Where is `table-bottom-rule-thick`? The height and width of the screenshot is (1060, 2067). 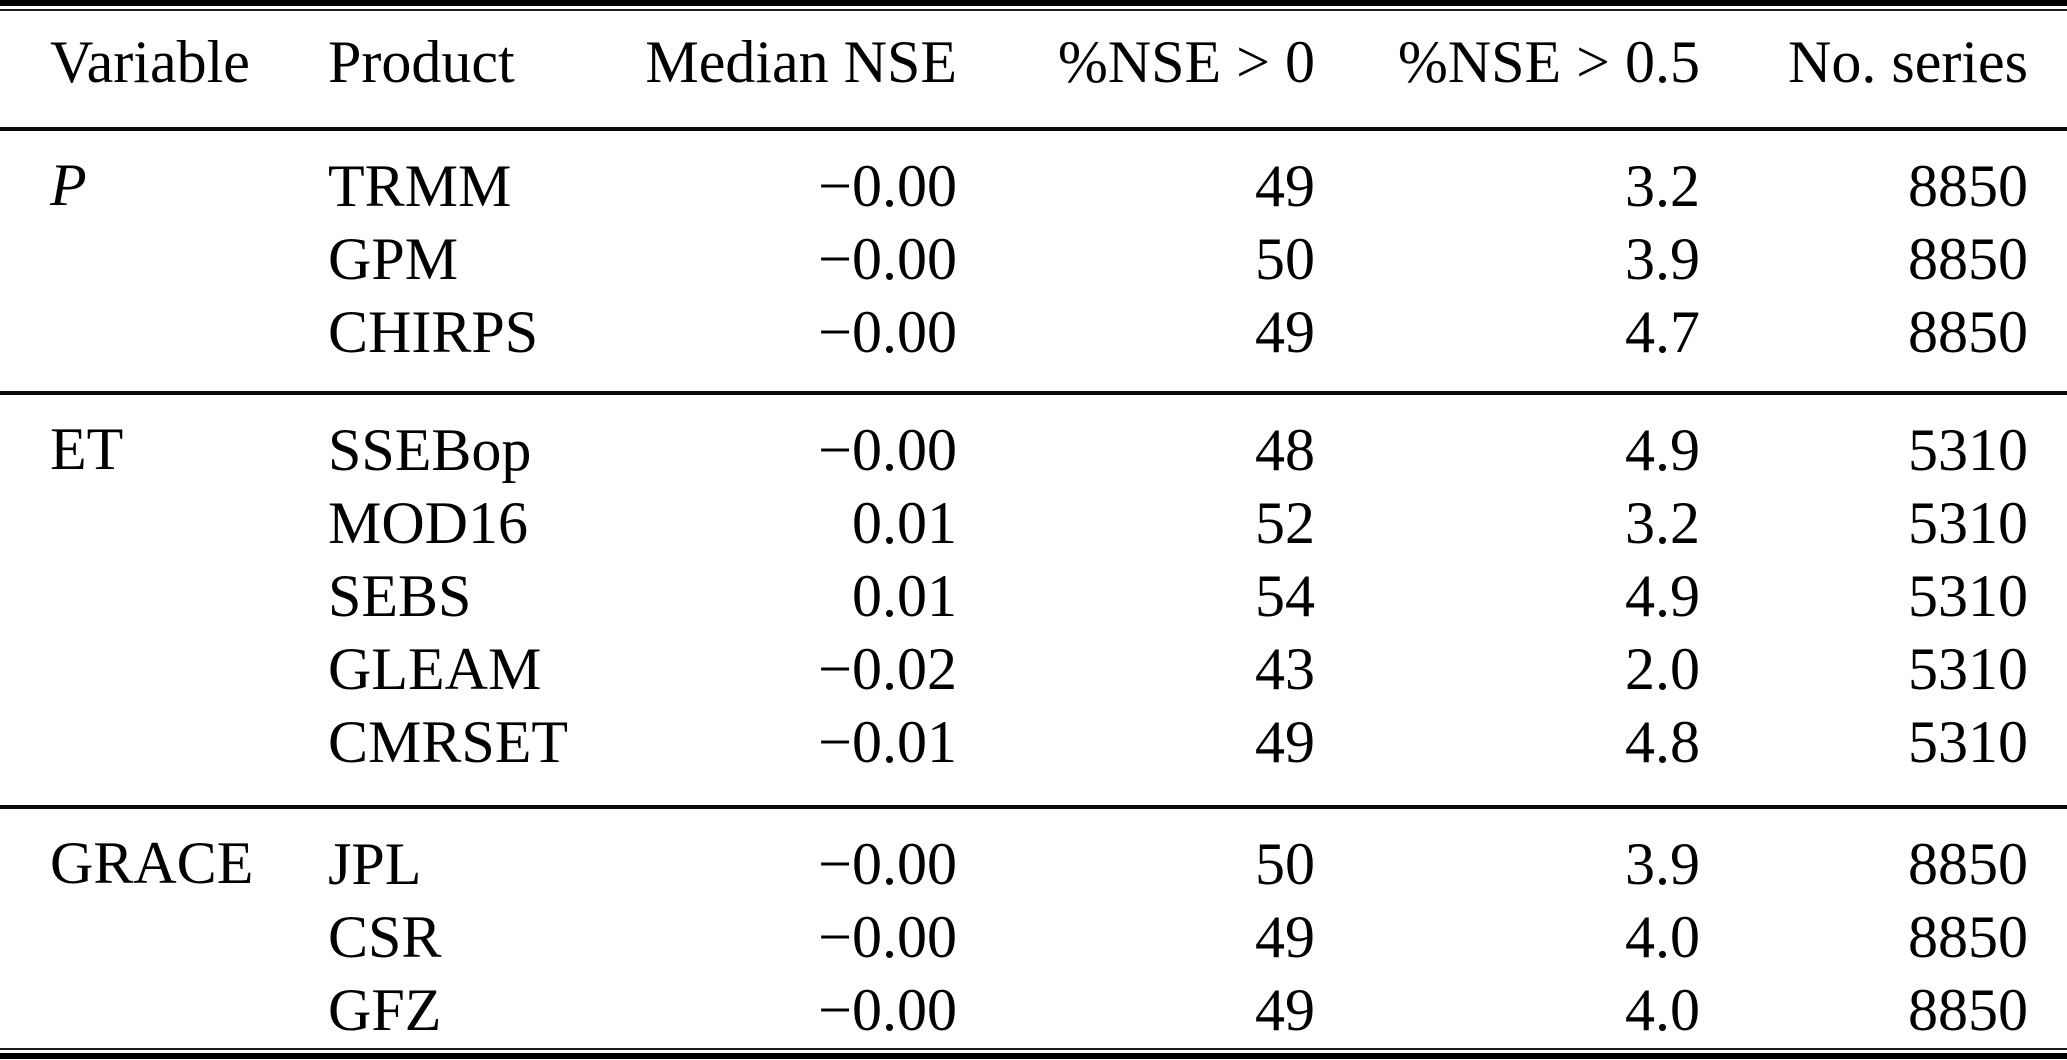 table-bottom-rule-thick is located at coordinates (1033, 1056).